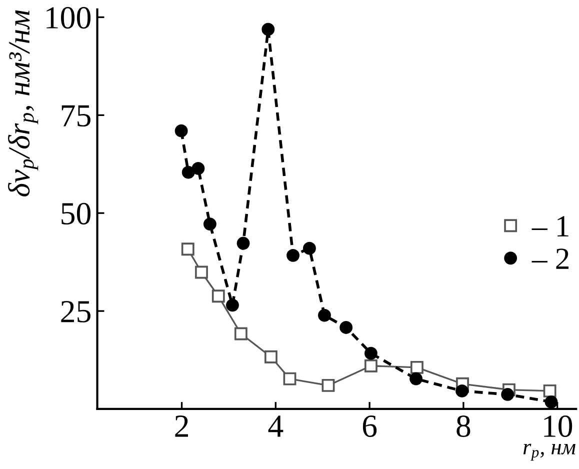 This screenshot has height=469, width=579. Describe the element at coordinates (276, 426) in the screenshot. I see `x-tick-label: 4` at that location.